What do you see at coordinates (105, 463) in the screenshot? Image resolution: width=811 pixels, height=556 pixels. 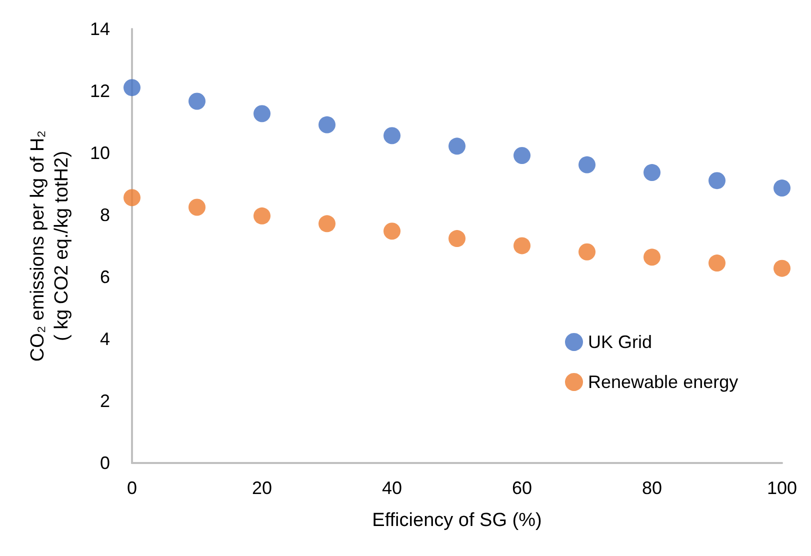 I see `y-tick-label: 0` at bounding box center [105, 463].